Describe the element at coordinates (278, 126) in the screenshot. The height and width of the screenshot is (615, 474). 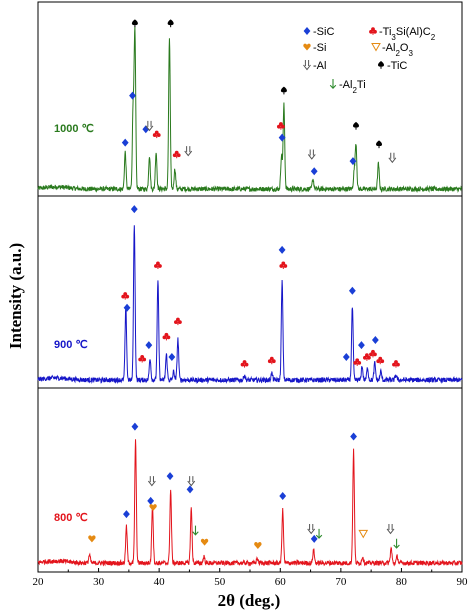
I see `marker-ti3sialc2-p0-10-lobe-left` at that location.